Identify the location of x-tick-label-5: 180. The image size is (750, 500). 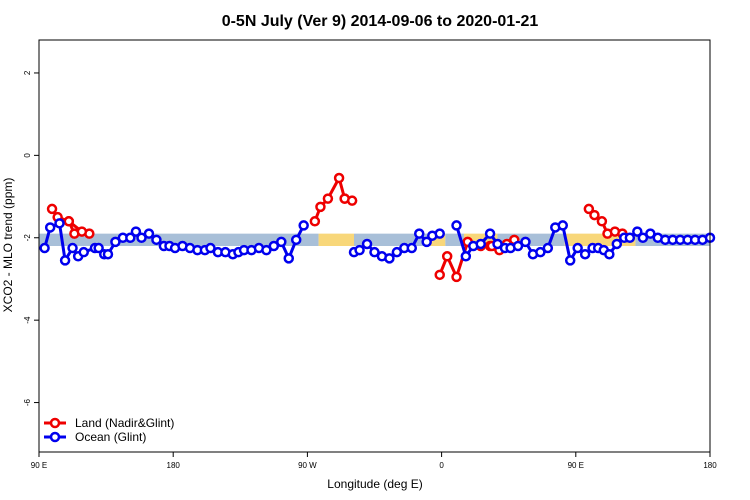
(710, 465).